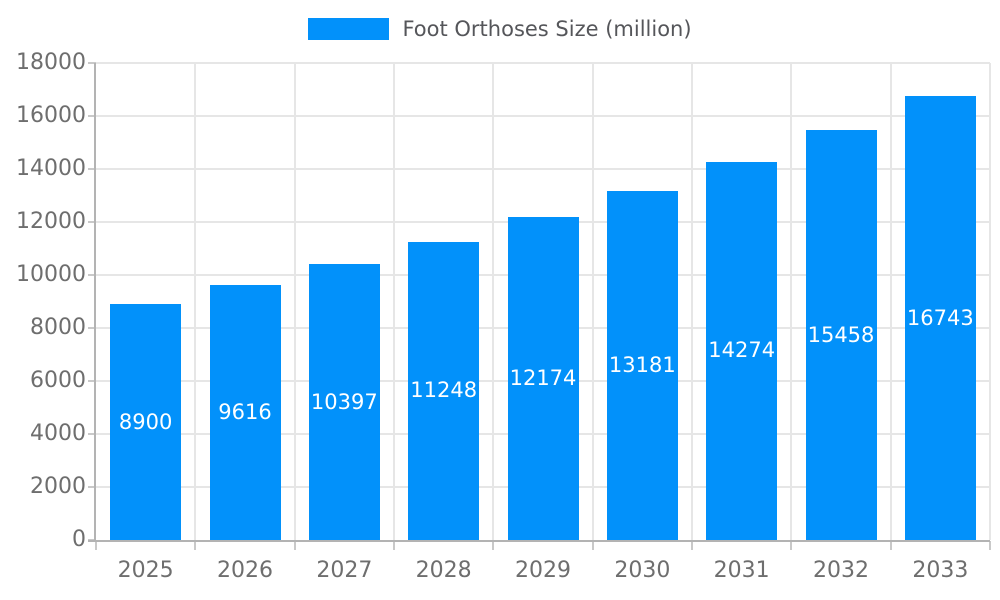 The width and height of the screenshot is (1000, 600). I want to click on bar-2030: 13181, so click(642, 365).